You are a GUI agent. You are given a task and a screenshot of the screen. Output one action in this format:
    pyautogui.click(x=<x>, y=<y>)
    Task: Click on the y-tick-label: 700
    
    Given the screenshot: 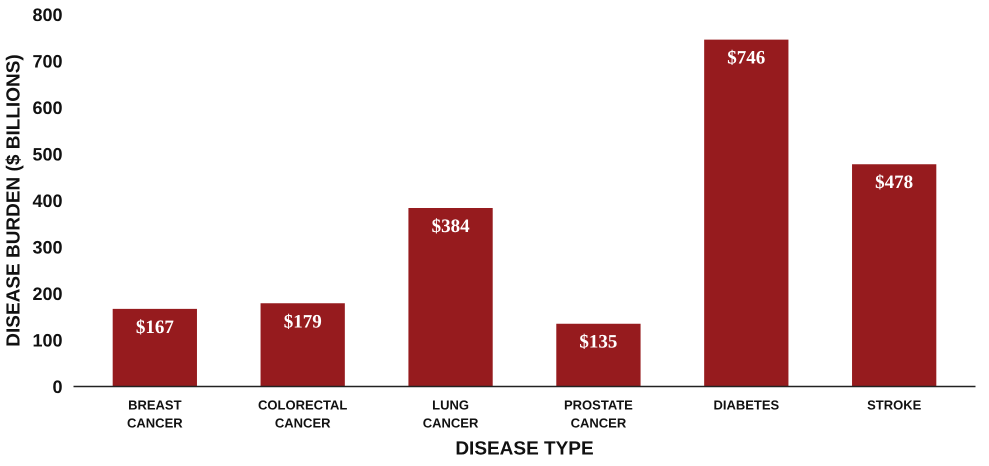 What is the action you would take?
    pyautogui.click(x=47, y=62)
    